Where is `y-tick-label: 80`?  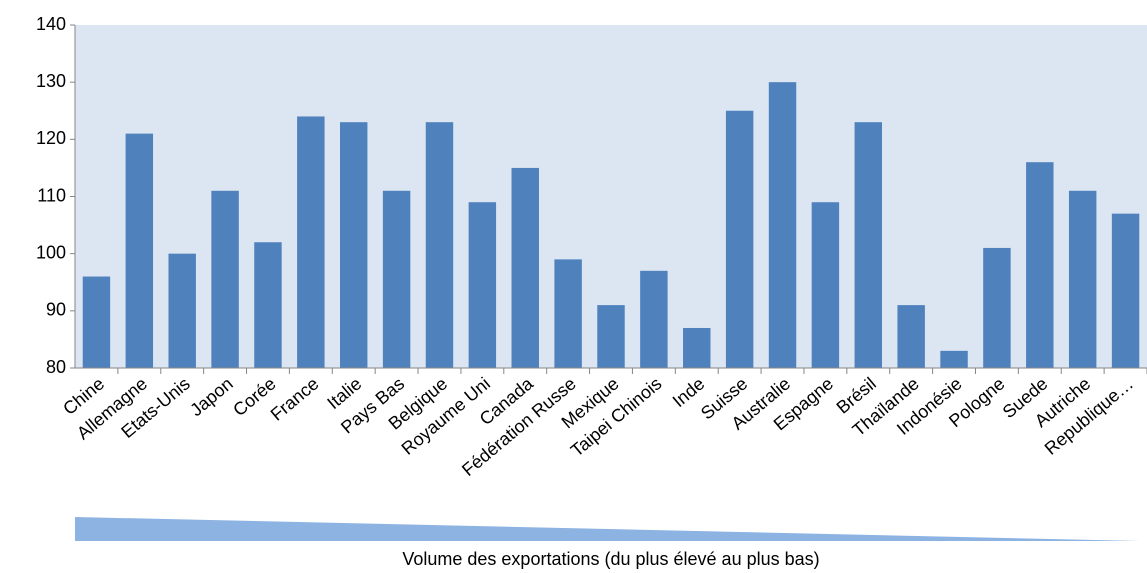 y-tick-label: 80 is located at coordinates (56, 367).